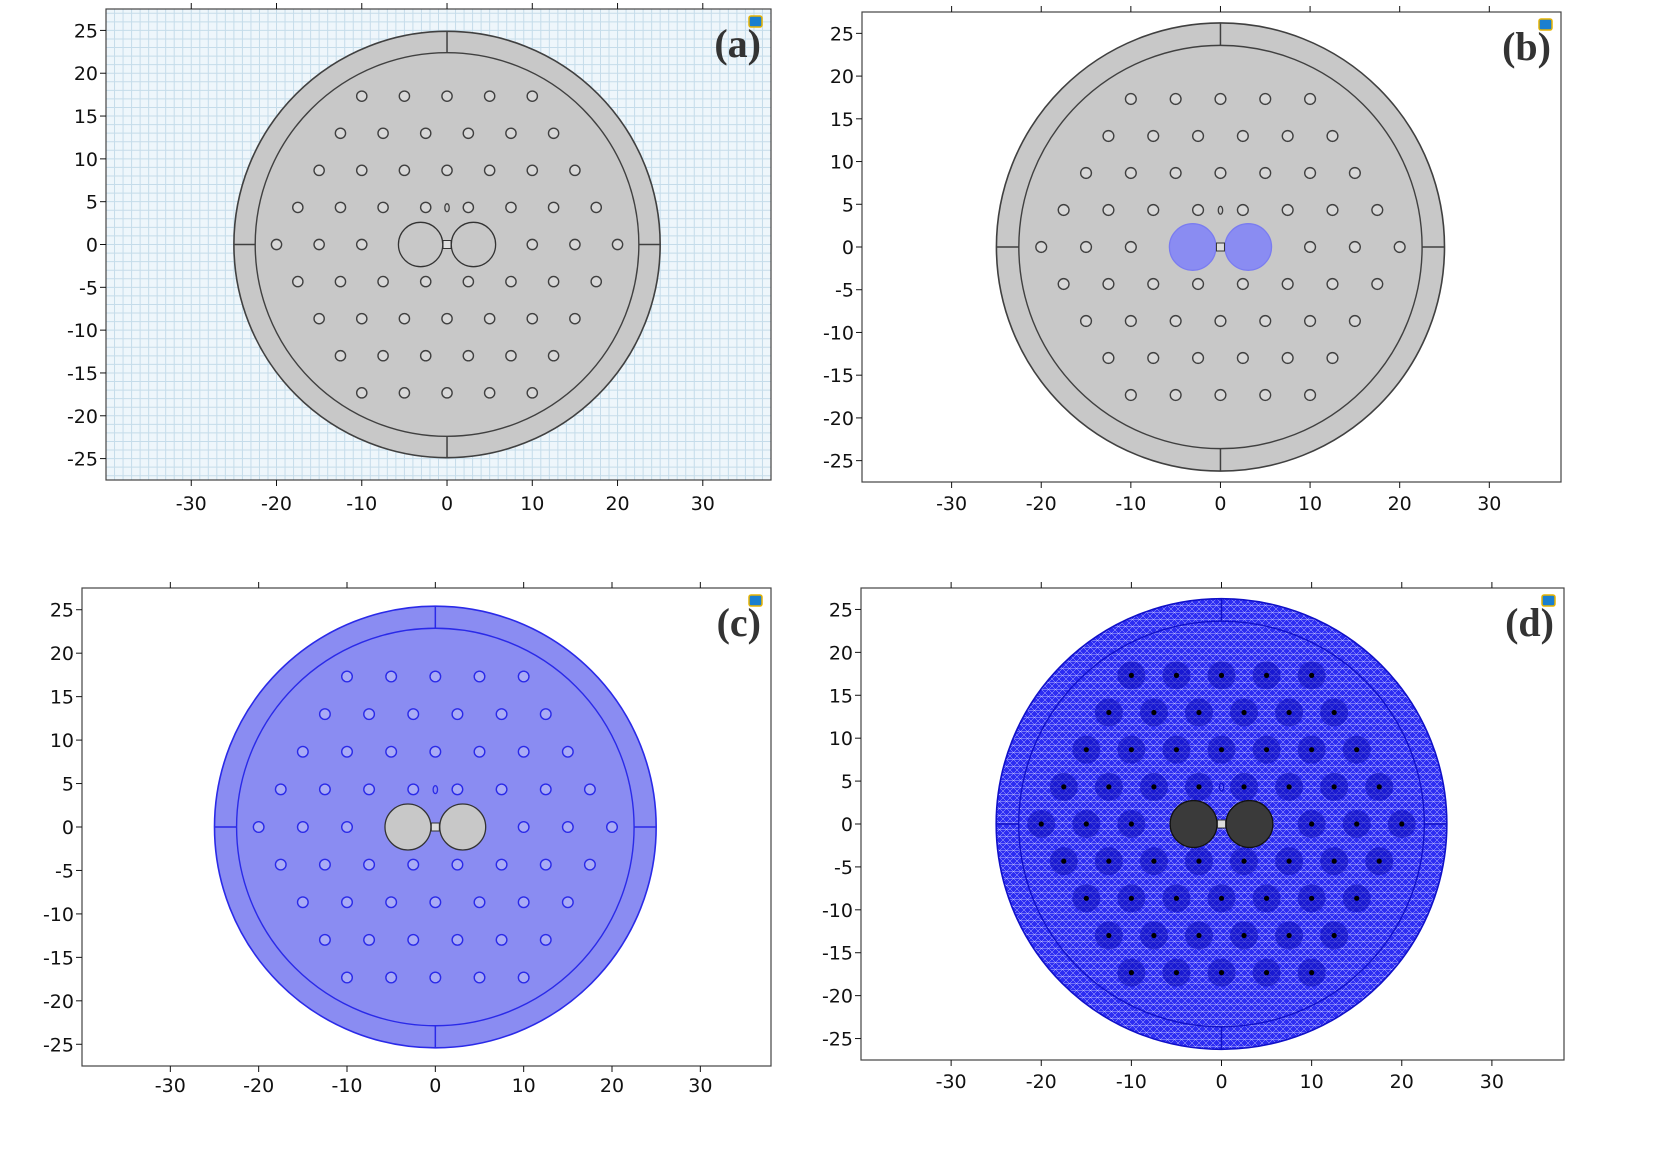 This screenshot has height=1162, width=1665. I want to click on center-gap, so click(435, 827).